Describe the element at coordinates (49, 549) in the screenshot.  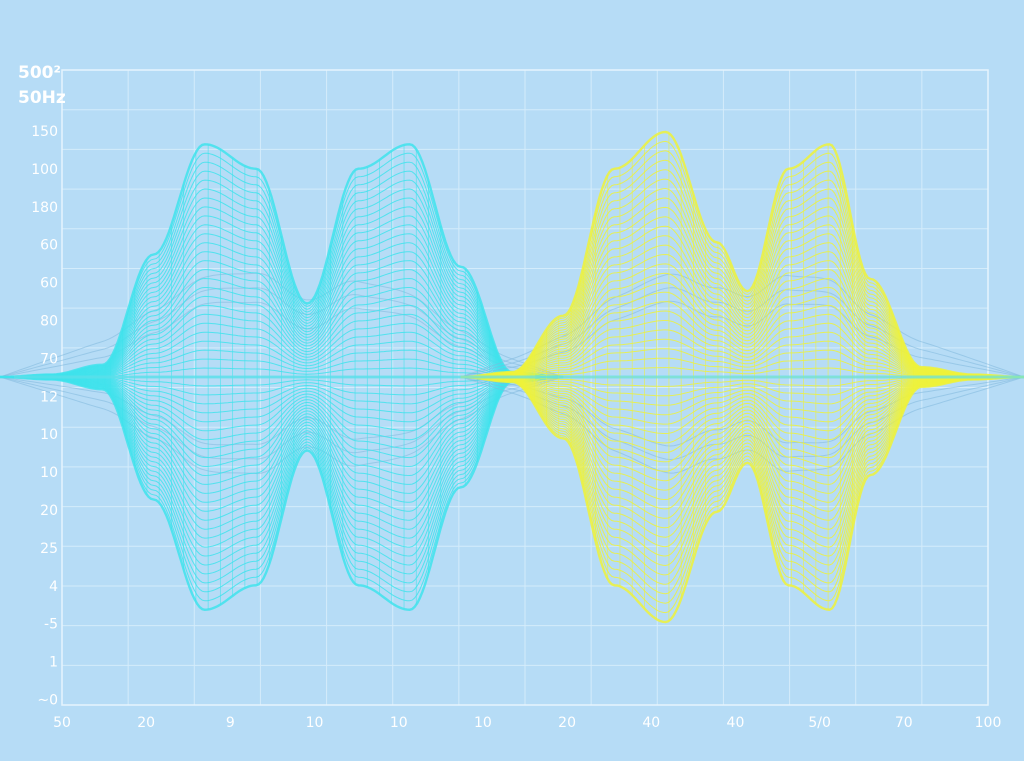
I see `y-tick-label: 25` at that location.